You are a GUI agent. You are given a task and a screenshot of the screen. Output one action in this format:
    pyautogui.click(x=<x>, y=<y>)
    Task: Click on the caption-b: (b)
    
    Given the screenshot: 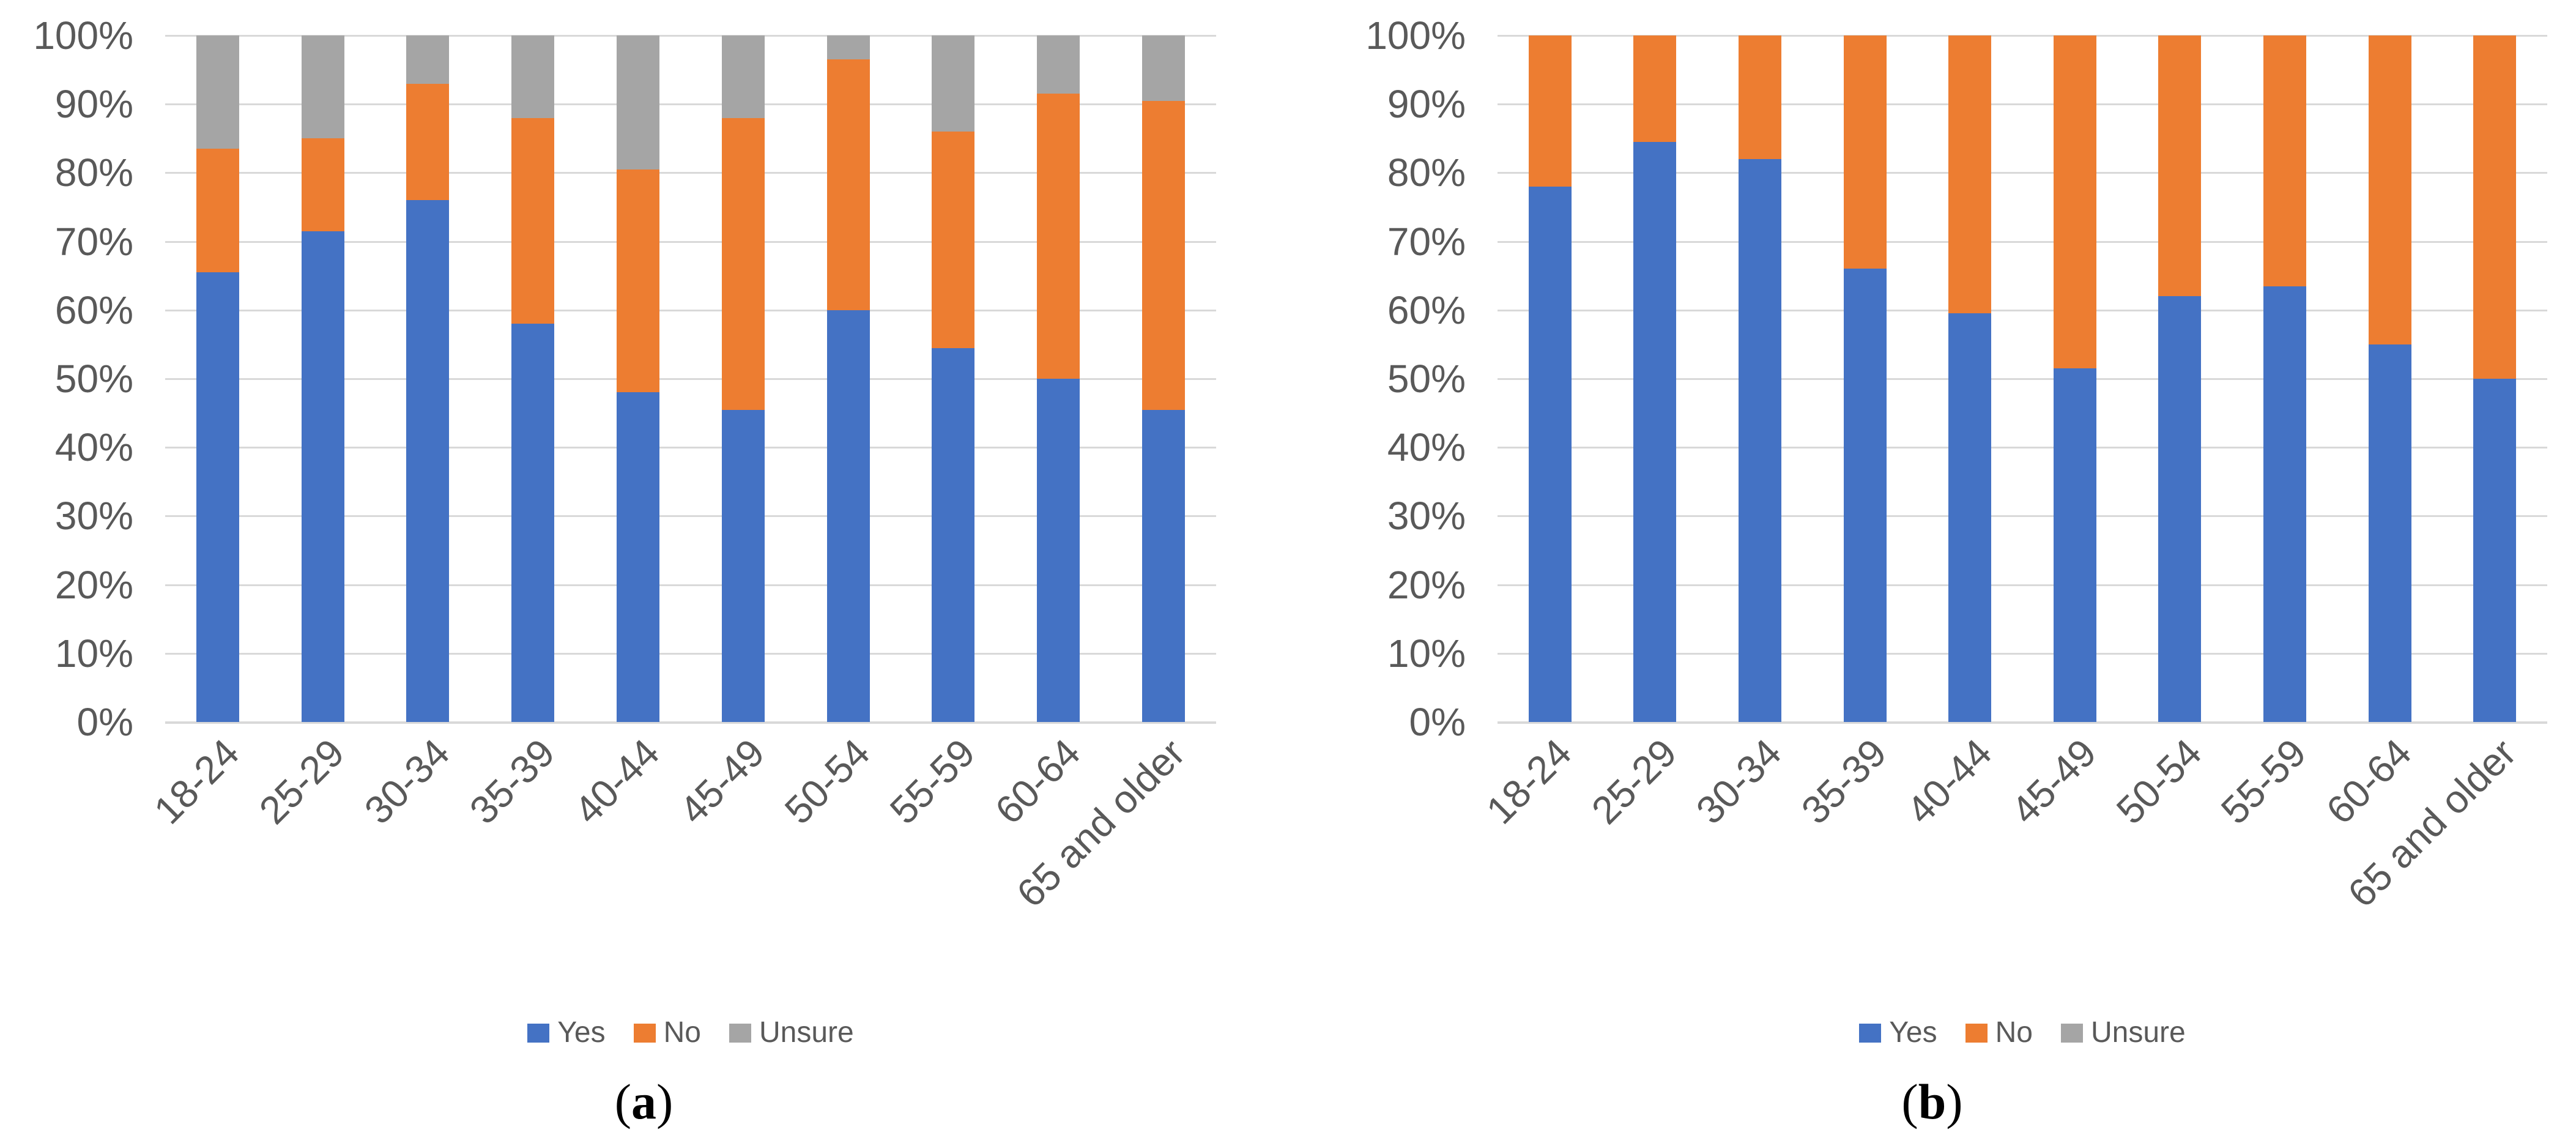 What is the action you would take?
    pyautogui.click(x=1932, y=1101)
    